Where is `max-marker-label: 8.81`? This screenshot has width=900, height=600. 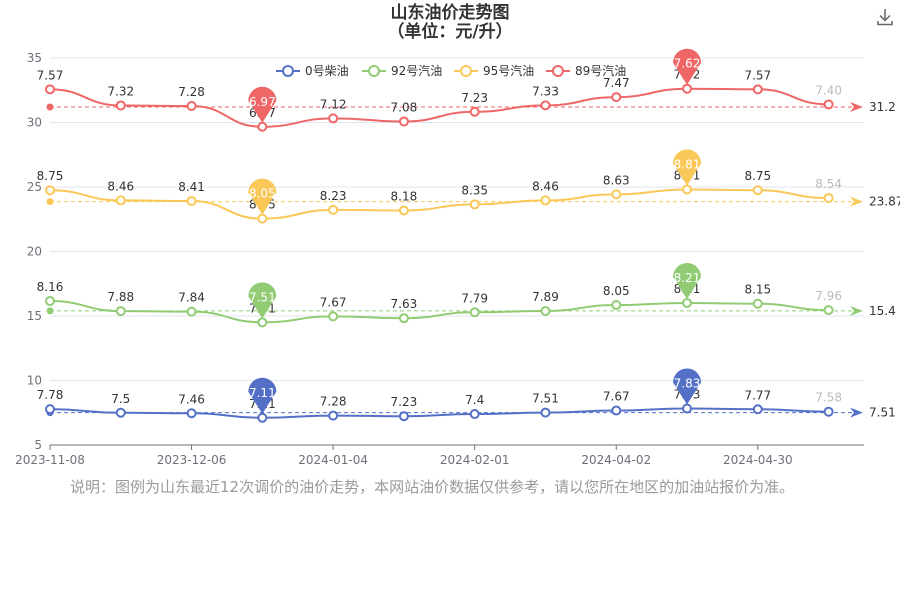
max-marker-label: 8.81 is located at coordinates (687, 164).